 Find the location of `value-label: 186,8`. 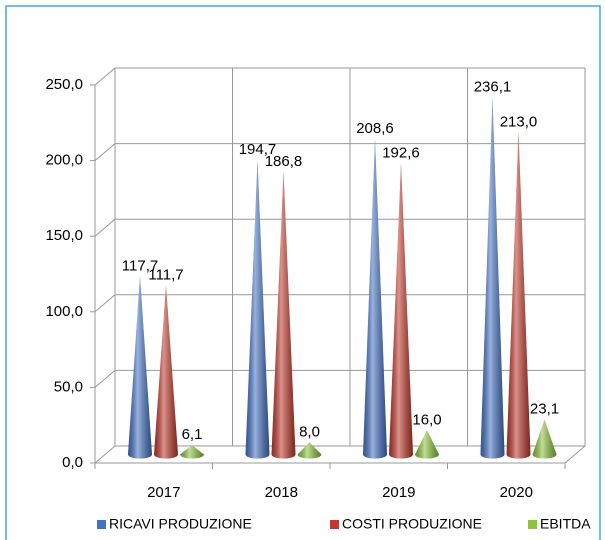

value-label: 186,8 is located at coordinates (284, 161).